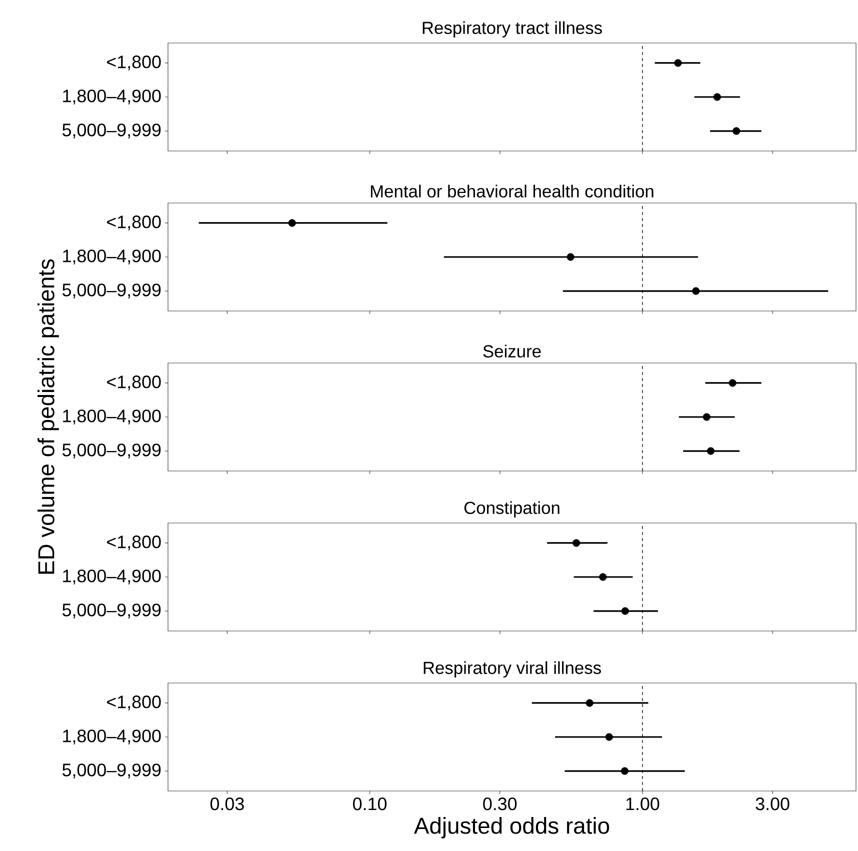 The width and height of the screenshot is (858, 851). What do you see at coordinates (643, 804) in the screenshot?
I see `x-tick-label: 1.00` at bounding box center [643, 804].